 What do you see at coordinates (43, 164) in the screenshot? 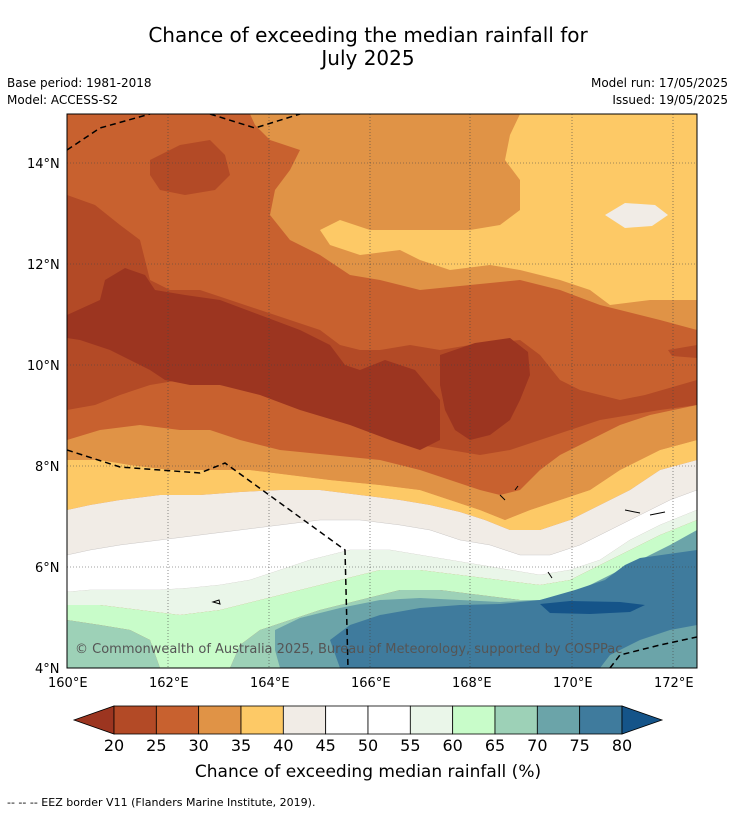
I see `lat-tick-14: 14°N` at bounding box center [43, 164].